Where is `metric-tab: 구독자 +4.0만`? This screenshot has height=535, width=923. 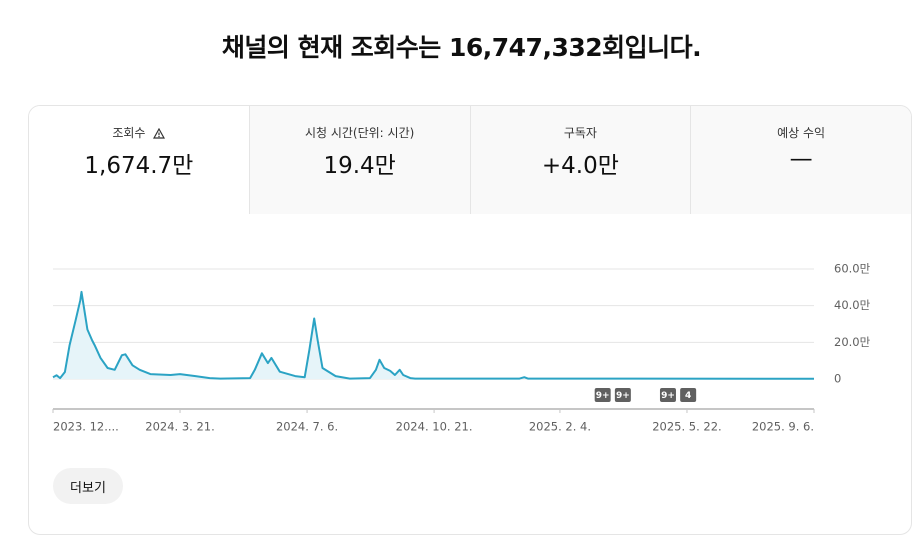
metric-tab: 구독자 +4.0만 is located at coordinates (580, 160).